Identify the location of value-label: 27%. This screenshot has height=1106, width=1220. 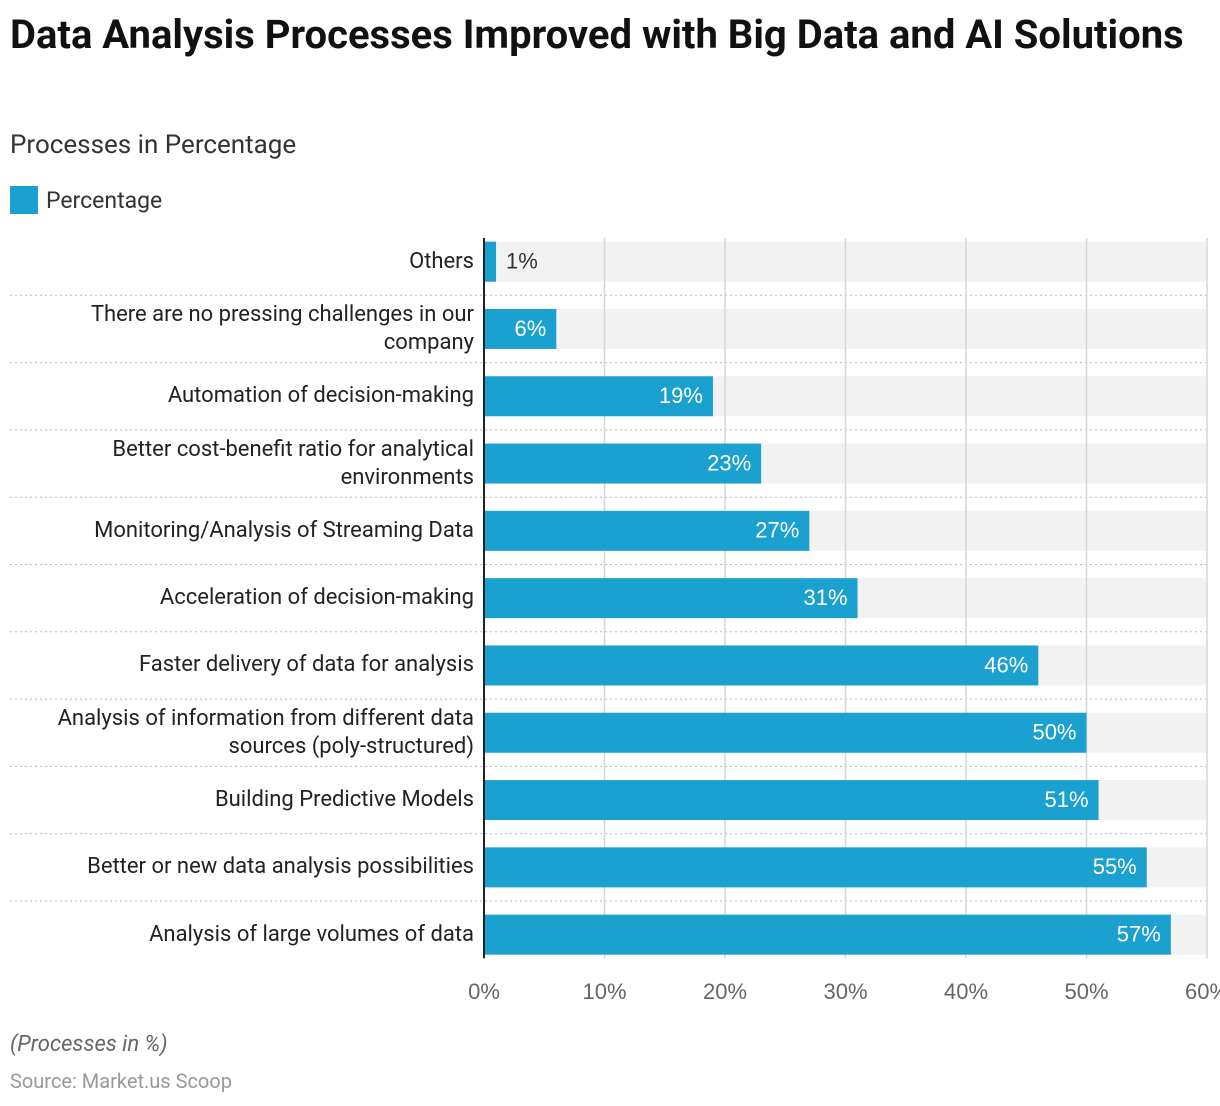
(777, 530).